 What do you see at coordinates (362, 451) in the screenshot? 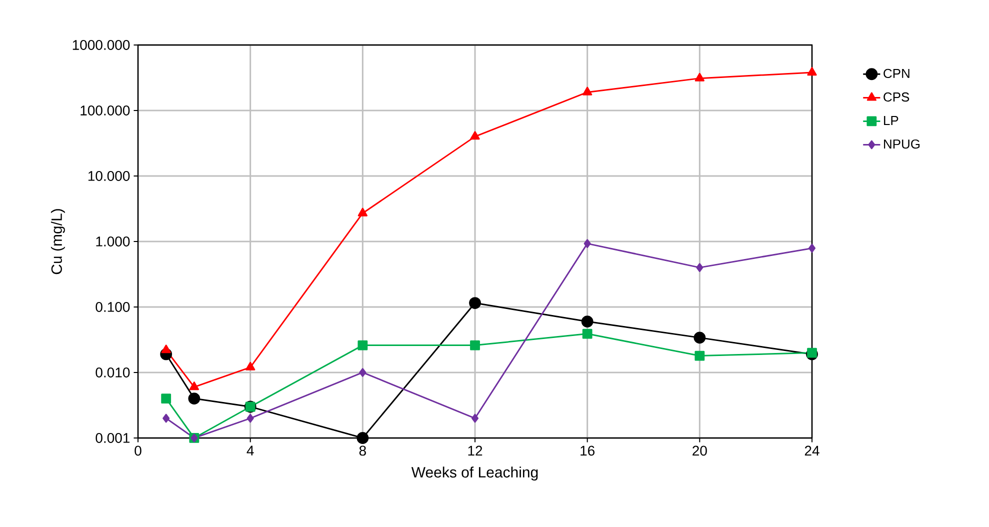
I see `x-tick-label: 8` at bounding box center [362, 451].